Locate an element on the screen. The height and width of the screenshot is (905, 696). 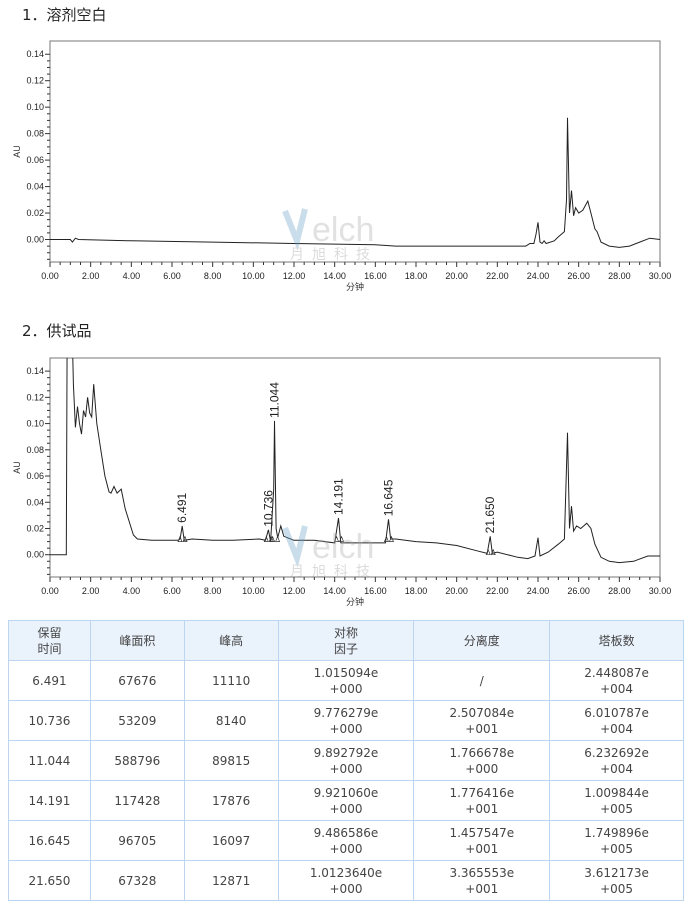
y-tick-label: 0.10 is located at coordinates (35, 424).